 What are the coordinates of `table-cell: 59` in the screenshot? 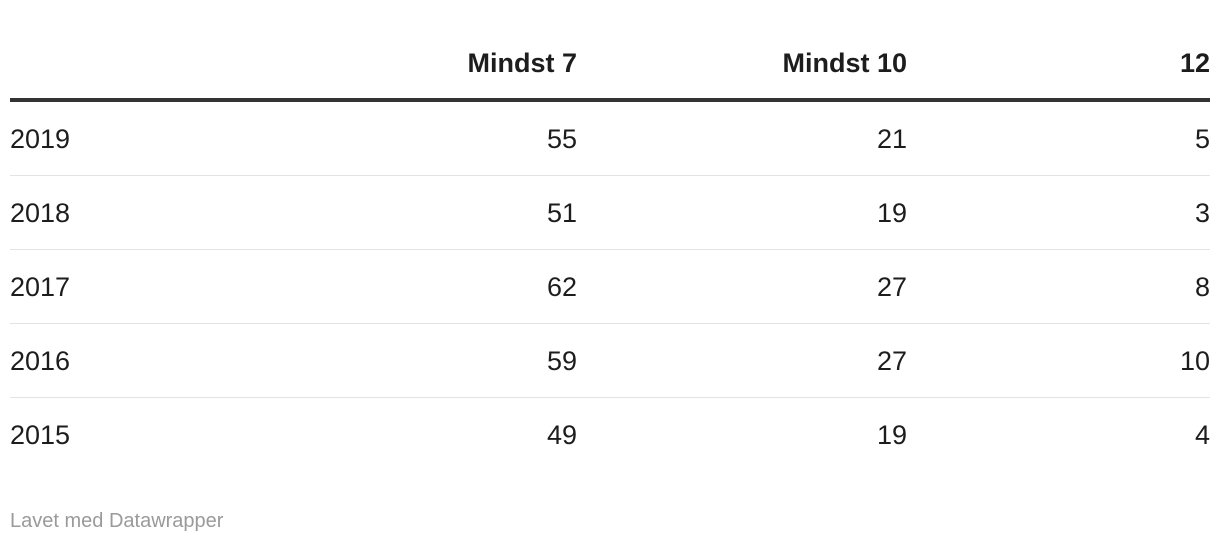 It's located at (561, 361).